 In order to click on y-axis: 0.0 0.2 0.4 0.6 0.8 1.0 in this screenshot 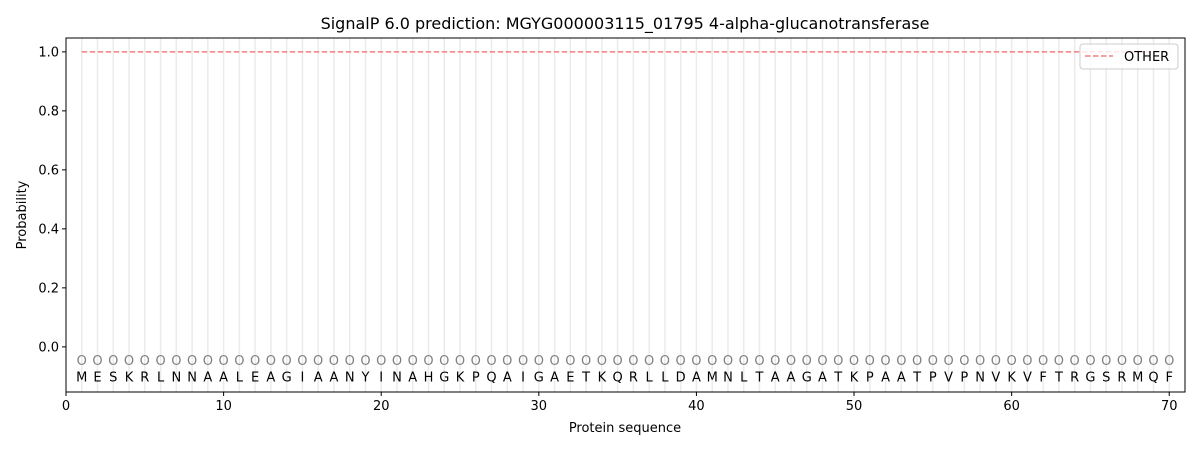, I will do `click(52, 200)`.